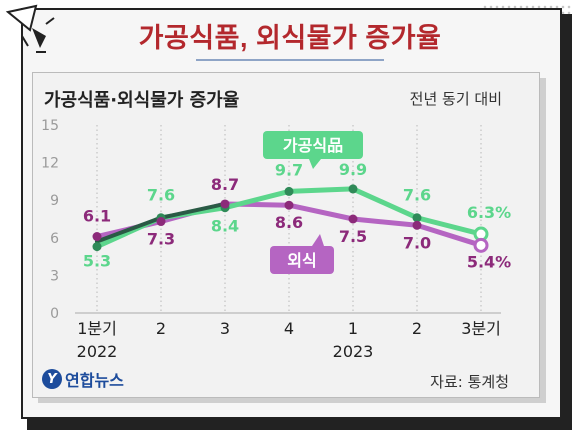 The height and width of the screenshot is (435, 580). Describe the element at coordinates (161, 239) in the screenshot. I see `data-label-dining-1: 7.3` at that location.